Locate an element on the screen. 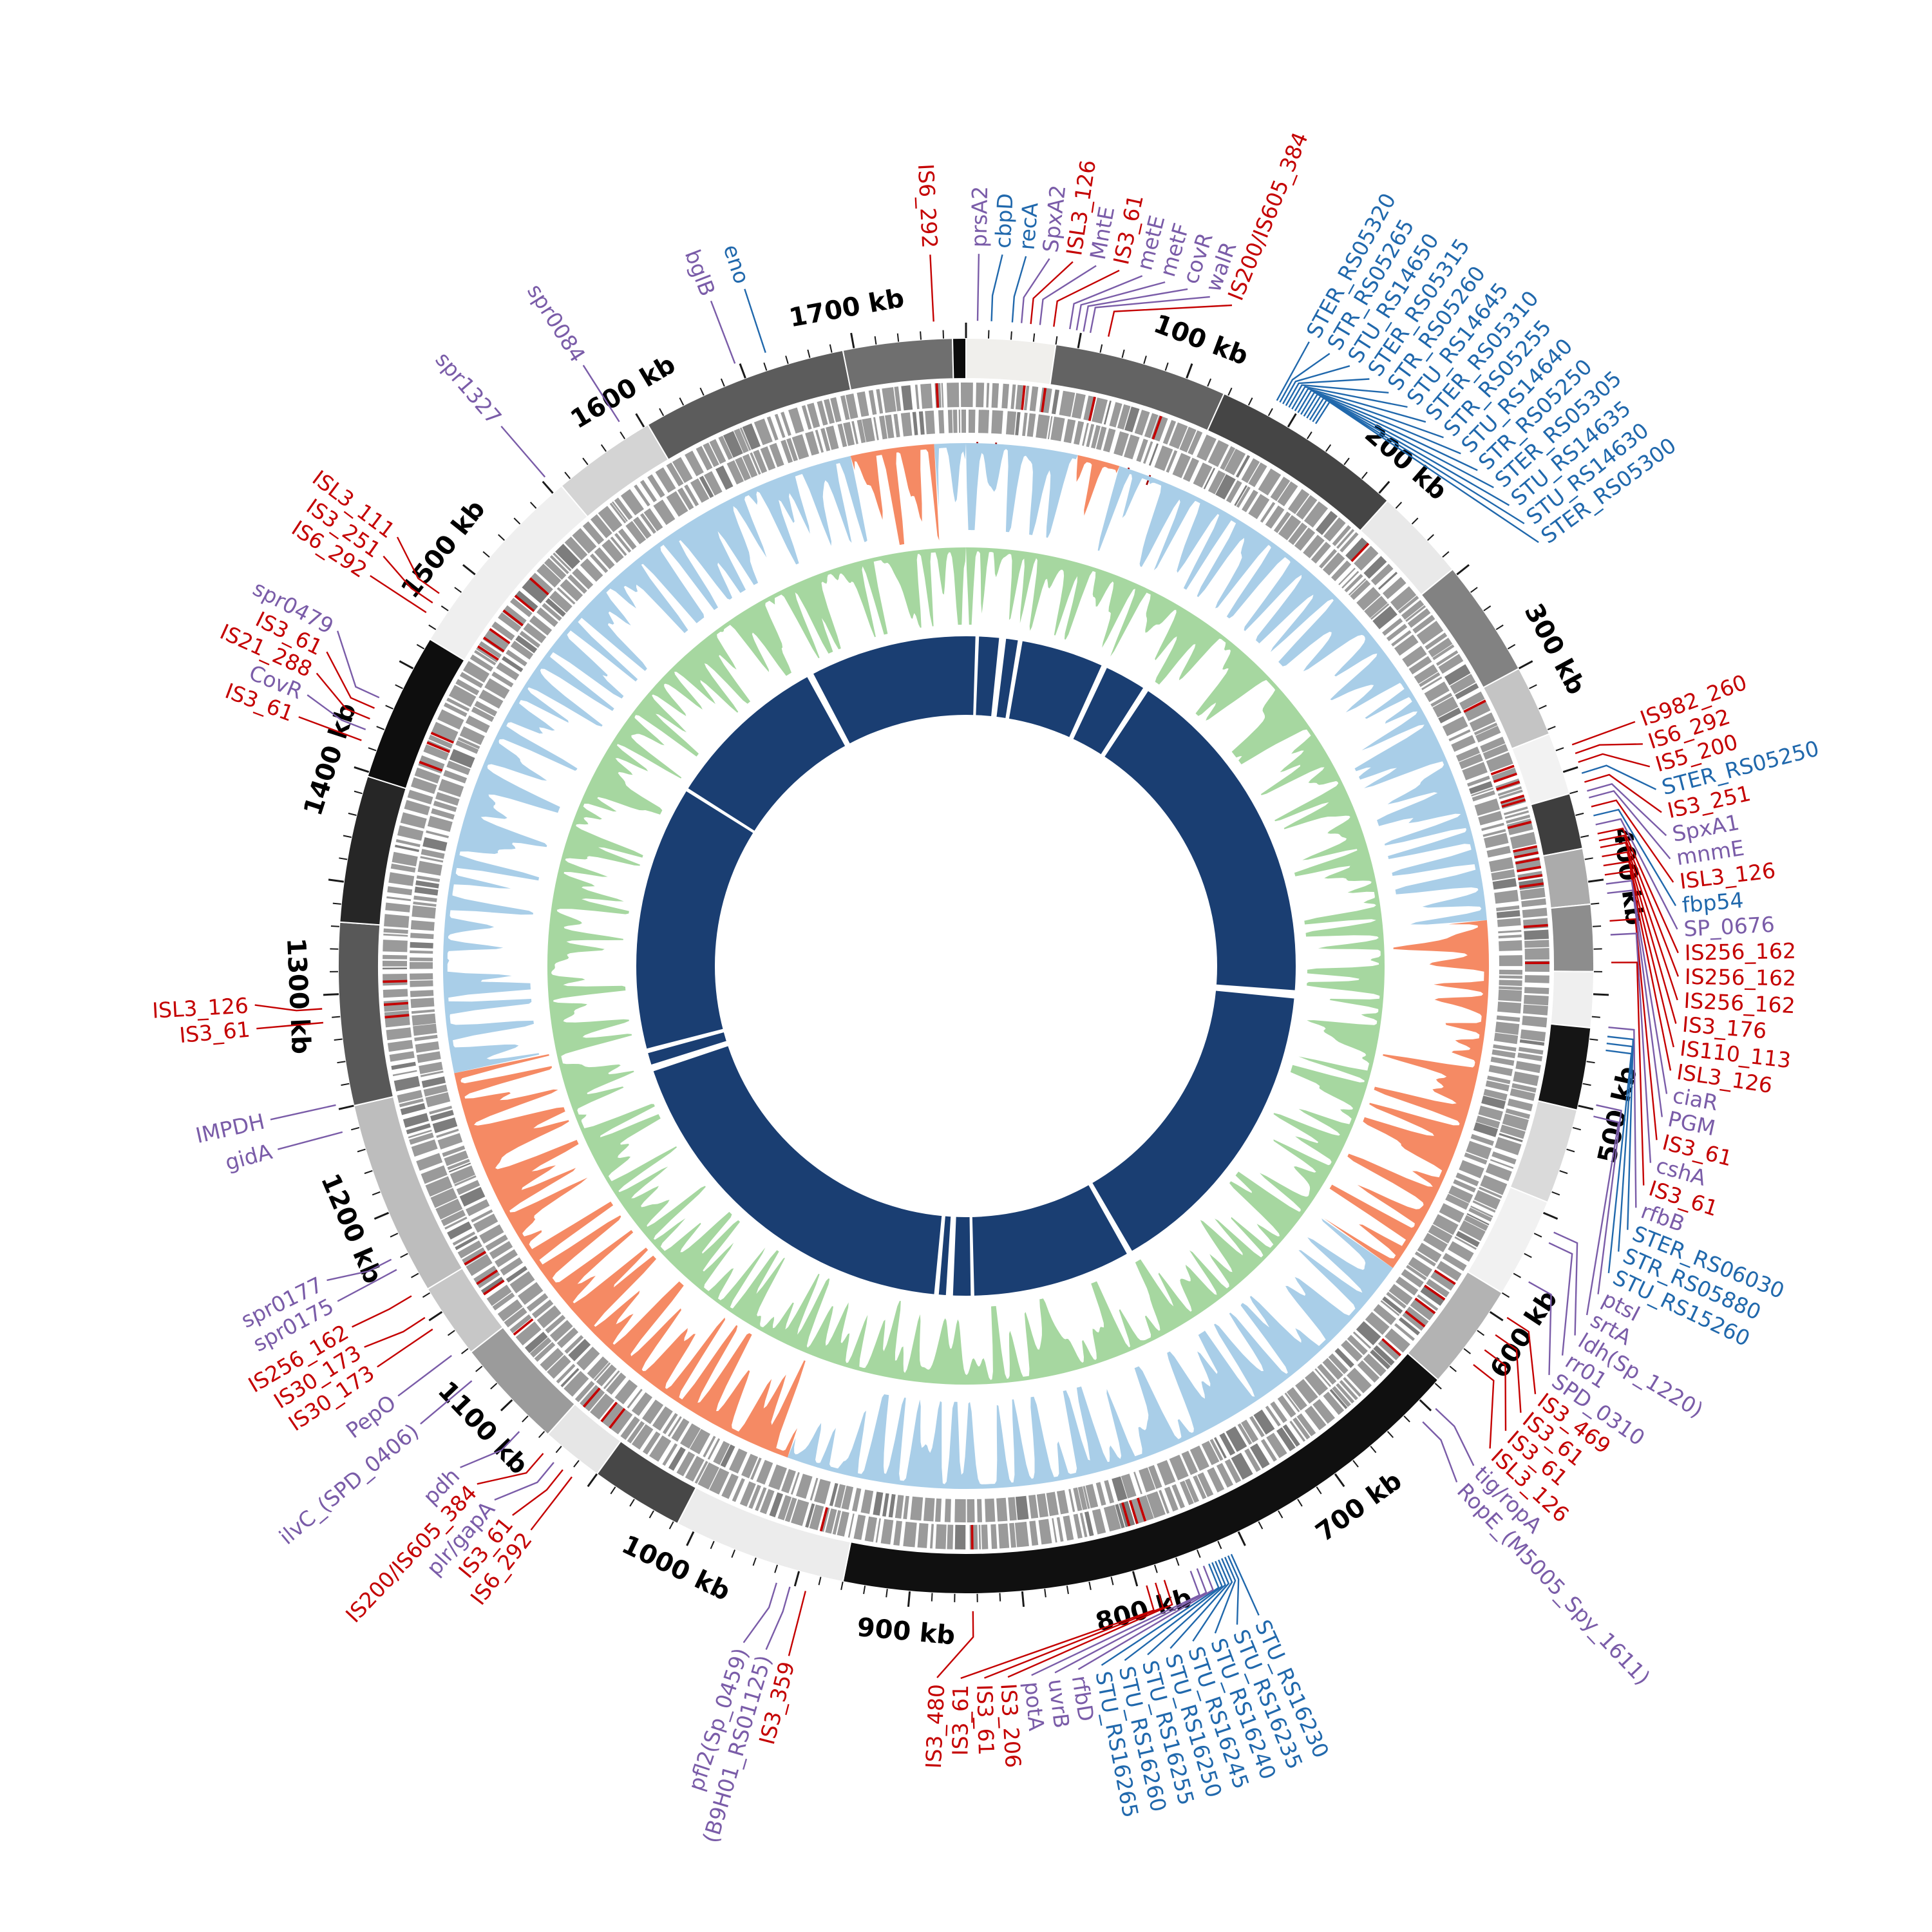  gene-label: potA is located at coordinates (1034, 1706).